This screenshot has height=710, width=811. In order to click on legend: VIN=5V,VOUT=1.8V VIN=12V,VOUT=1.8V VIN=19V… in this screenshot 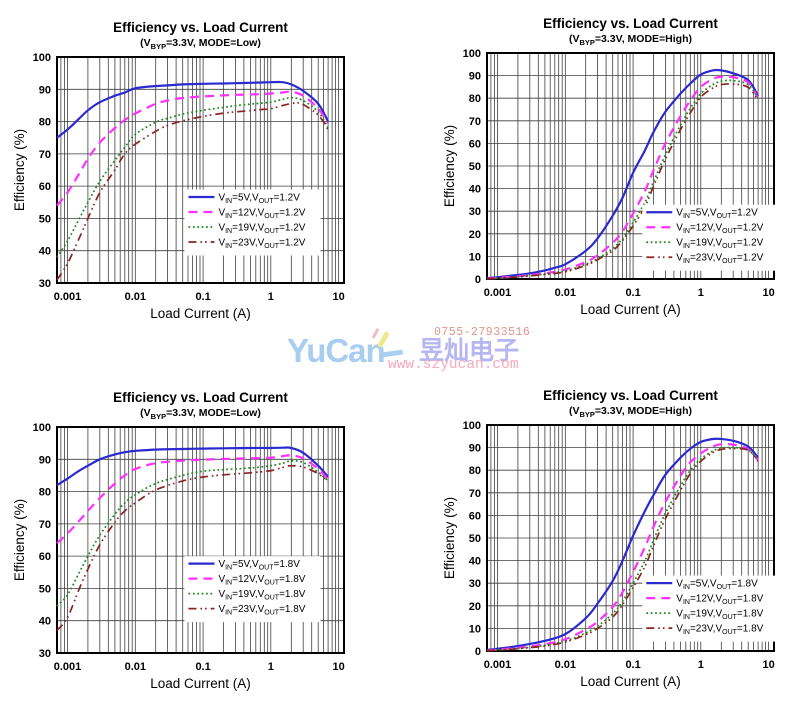, I will do `click(710, 608)`.